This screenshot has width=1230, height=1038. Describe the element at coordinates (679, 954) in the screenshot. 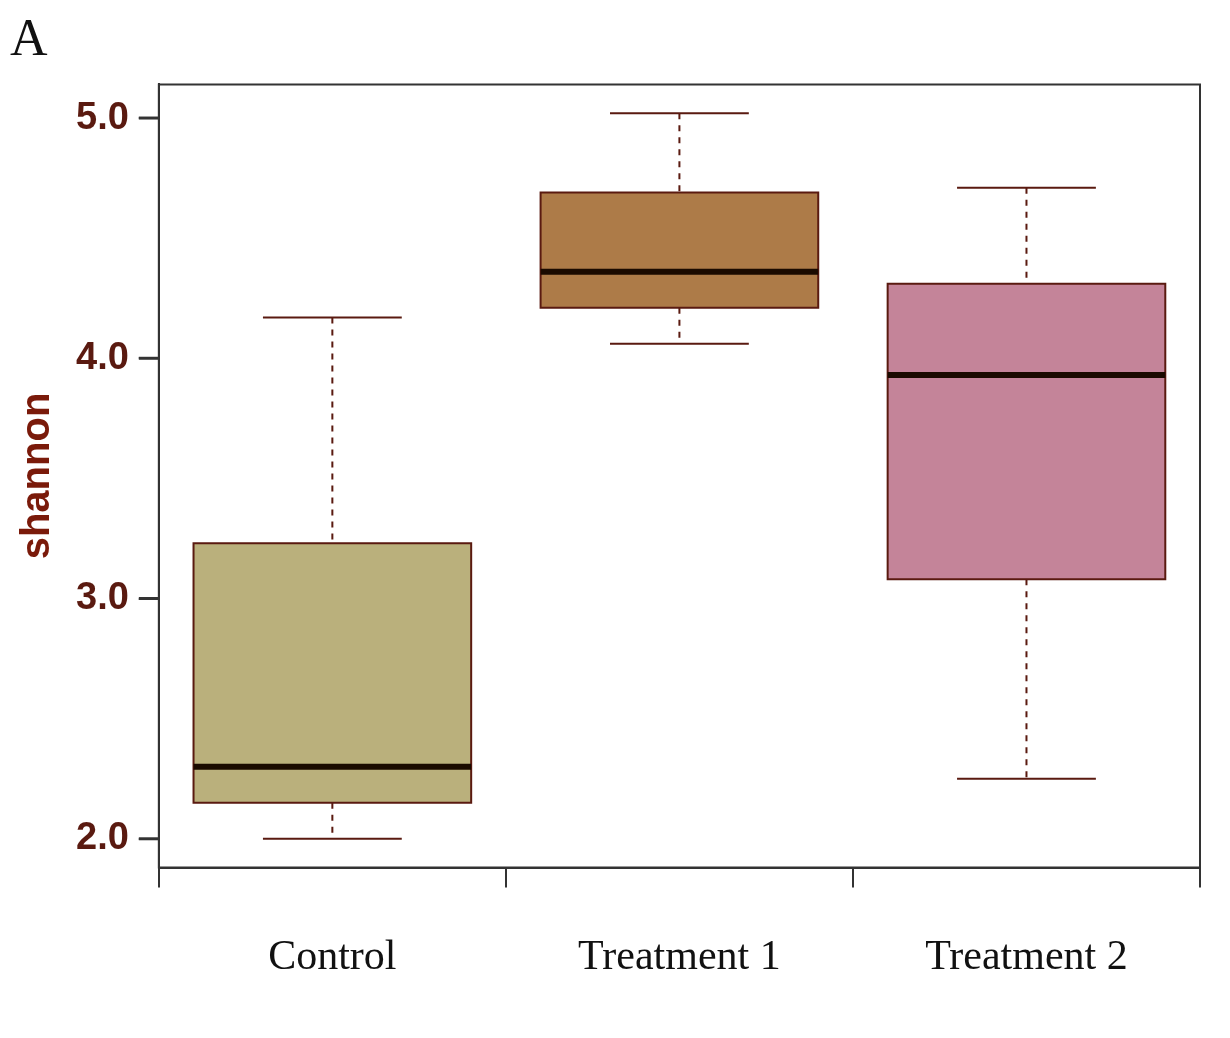

I see `x-tick-label: Treatment 1` at that location.